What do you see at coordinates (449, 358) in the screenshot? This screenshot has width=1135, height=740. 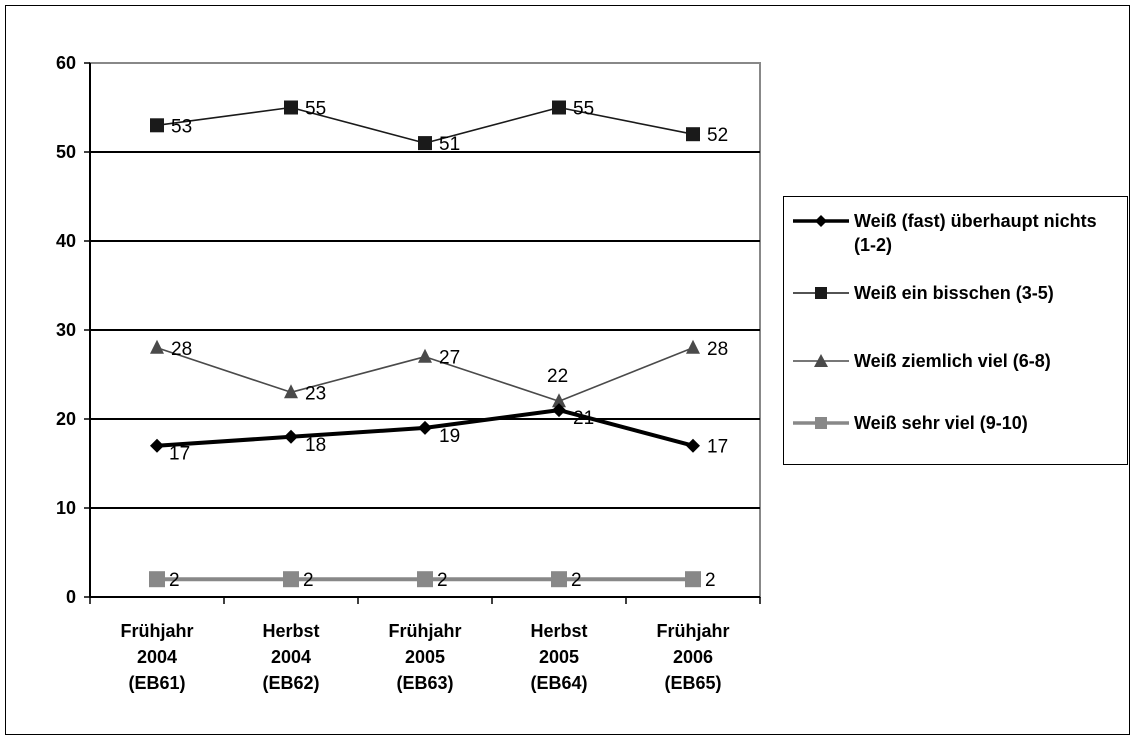 I see `data-label: 27` at bounding box center [449, 358].